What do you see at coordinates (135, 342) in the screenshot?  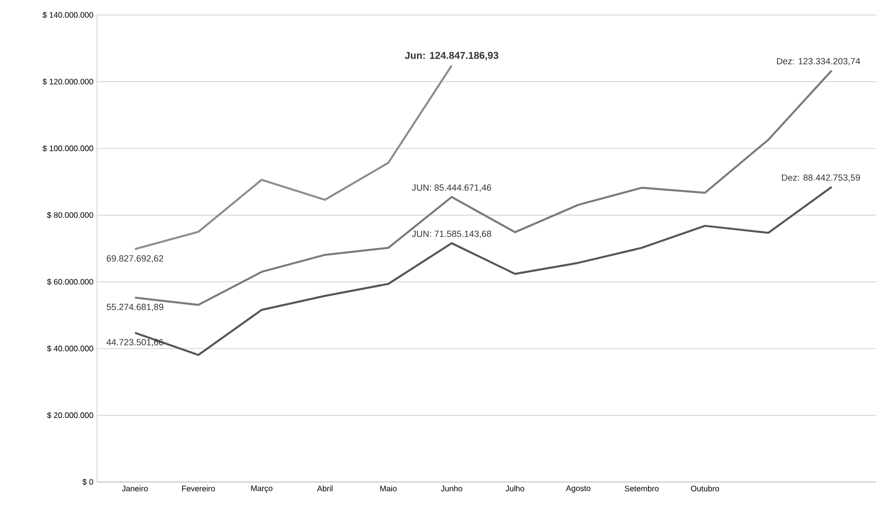 I see `data-label: 44.723.501,66` at bounding box center [135, 342].